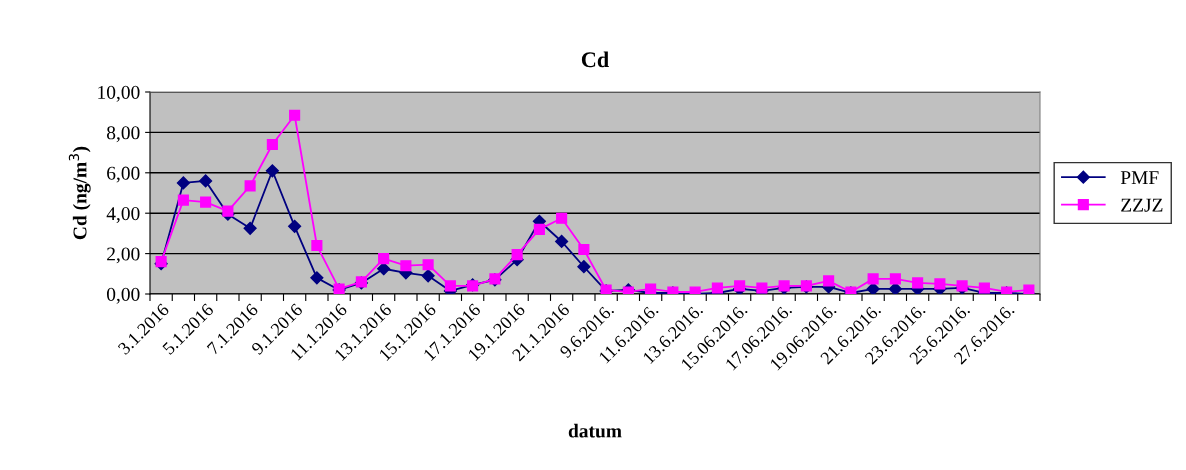 This screenshot has width=1186, height=470. Describe the element at coordinates (595, 430) in the screenshot. I see `x-axis-title: datum` at that location.